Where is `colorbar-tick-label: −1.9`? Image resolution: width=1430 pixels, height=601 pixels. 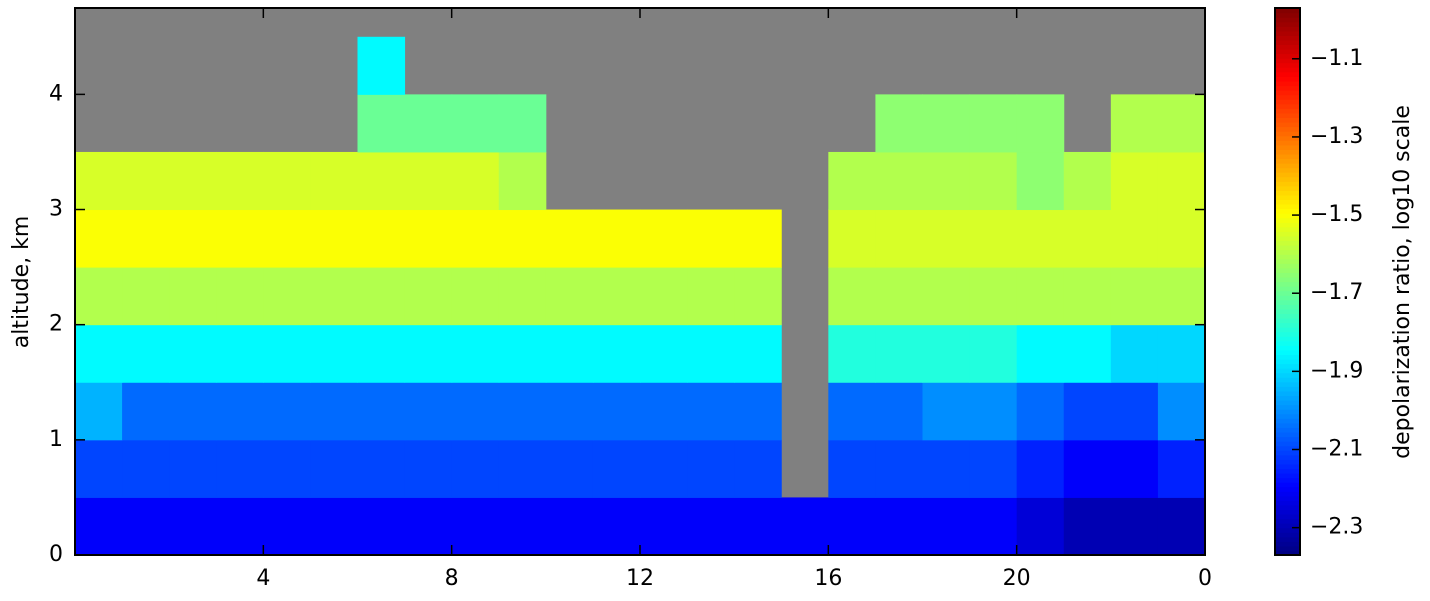 colorbar-tick-label: −1.9 is located at coordinates (1336, 370).